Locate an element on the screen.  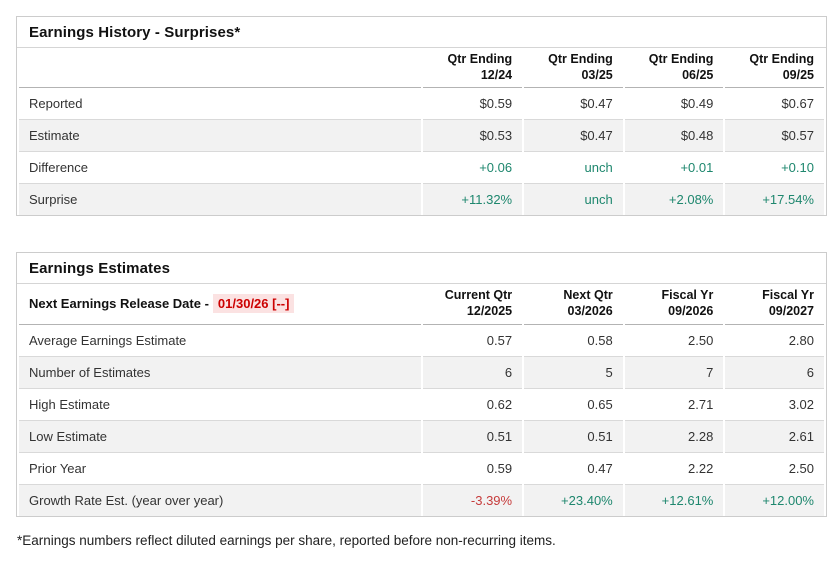
column-header-qtr-0925: Qtr Ending 09/25 is located at coordinates (774, 68).